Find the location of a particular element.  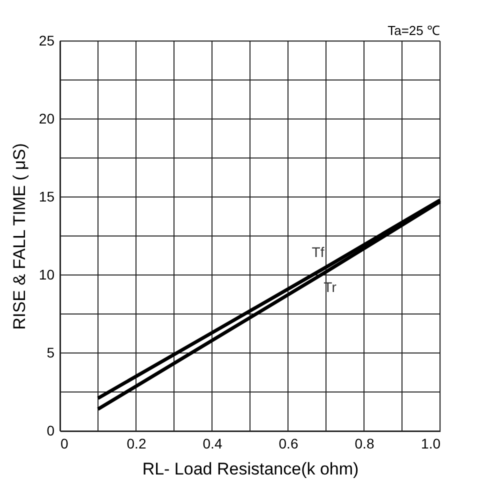

x-tick-label: 0.4 is located at coordinates (212, 444).